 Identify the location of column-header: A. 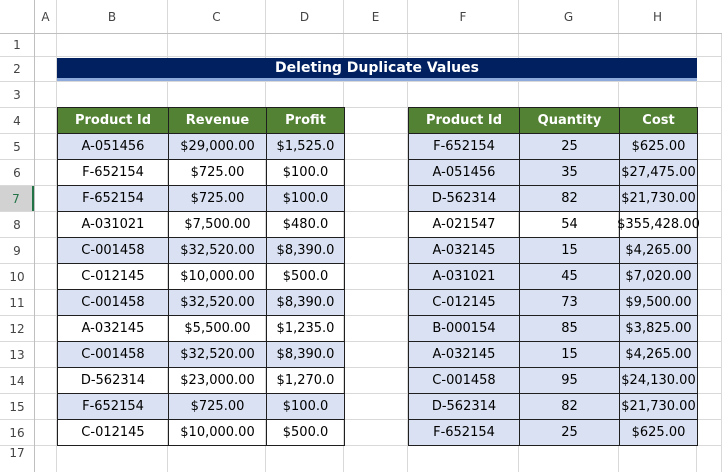
(45, 16).